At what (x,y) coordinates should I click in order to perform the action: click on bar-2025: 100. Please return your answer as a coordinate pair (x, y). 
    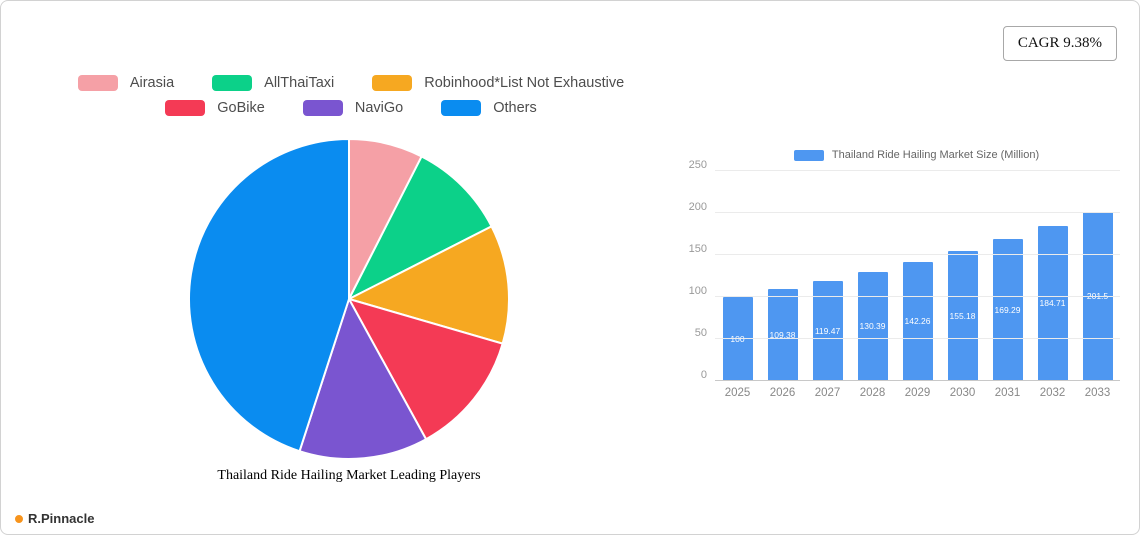
    Looking at the image, I should click on (737, 339).